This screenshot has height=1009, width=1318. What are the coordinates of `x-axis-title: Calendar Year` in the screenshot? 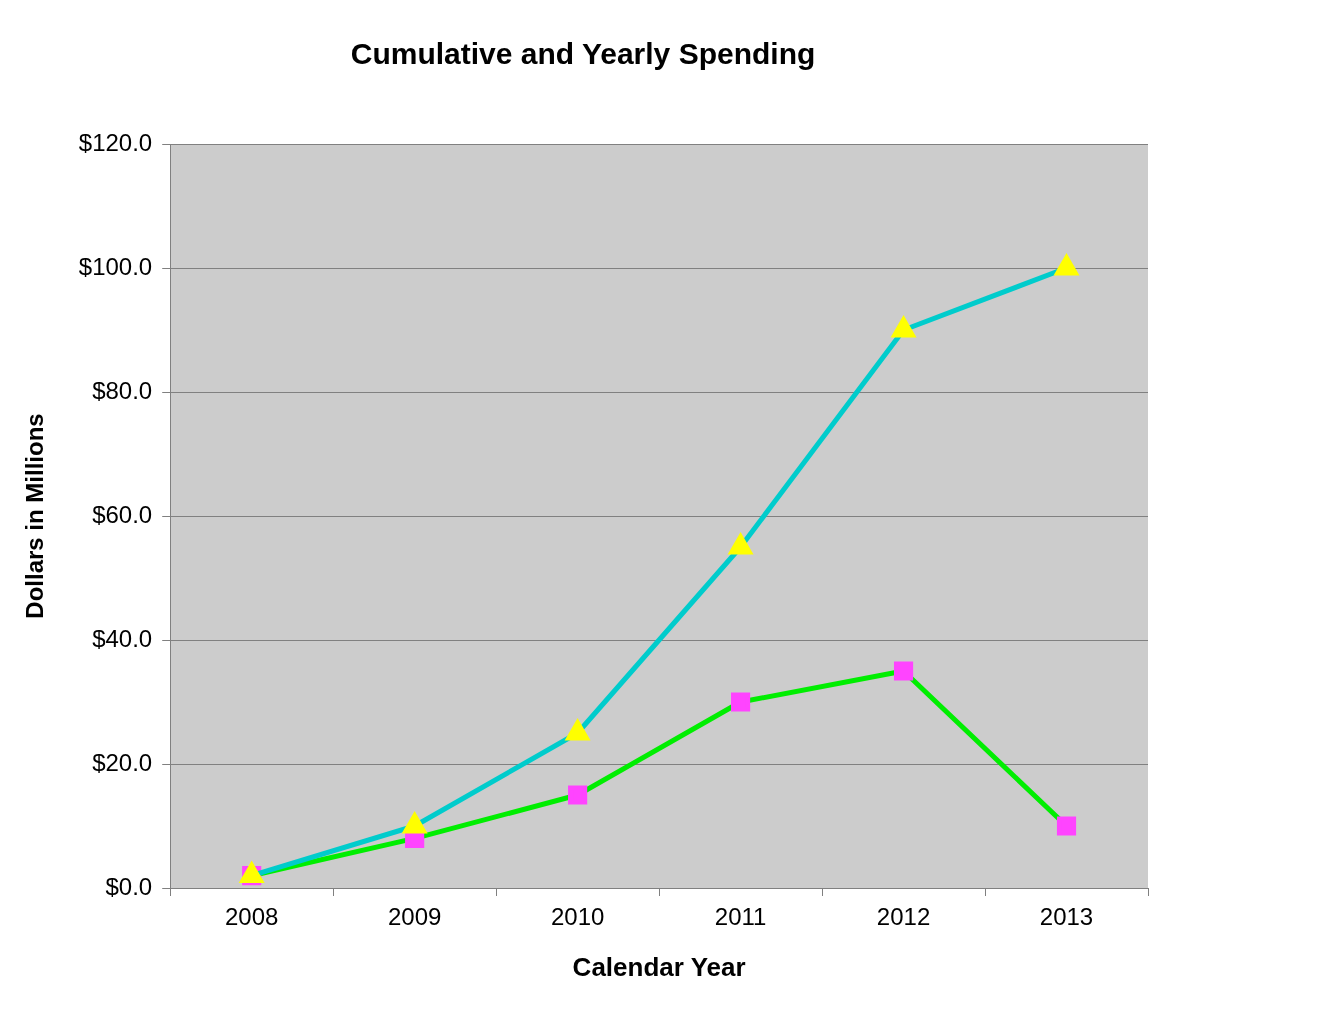 It's located at (659, 966).